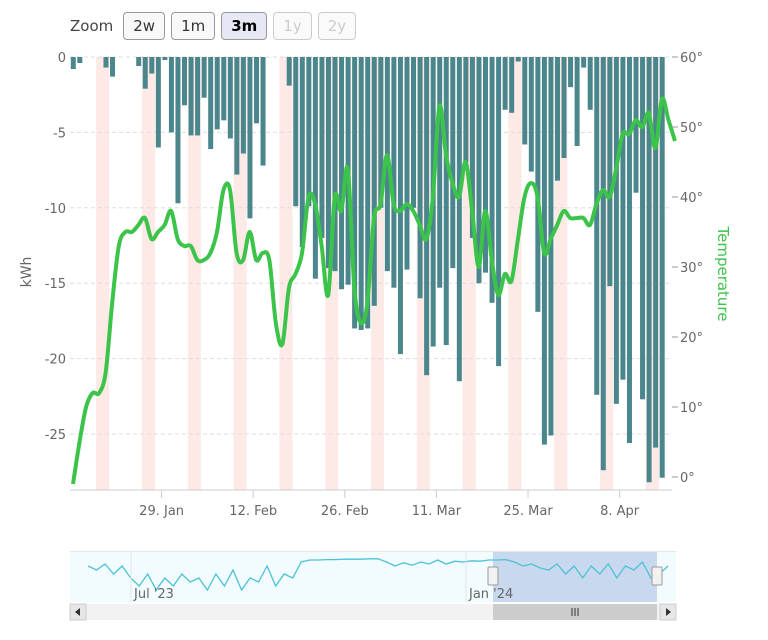 Image resolution: width=768 pixels, height=640 pixels. I want to click on y-left-tick-label: 0, so click(62, 58).